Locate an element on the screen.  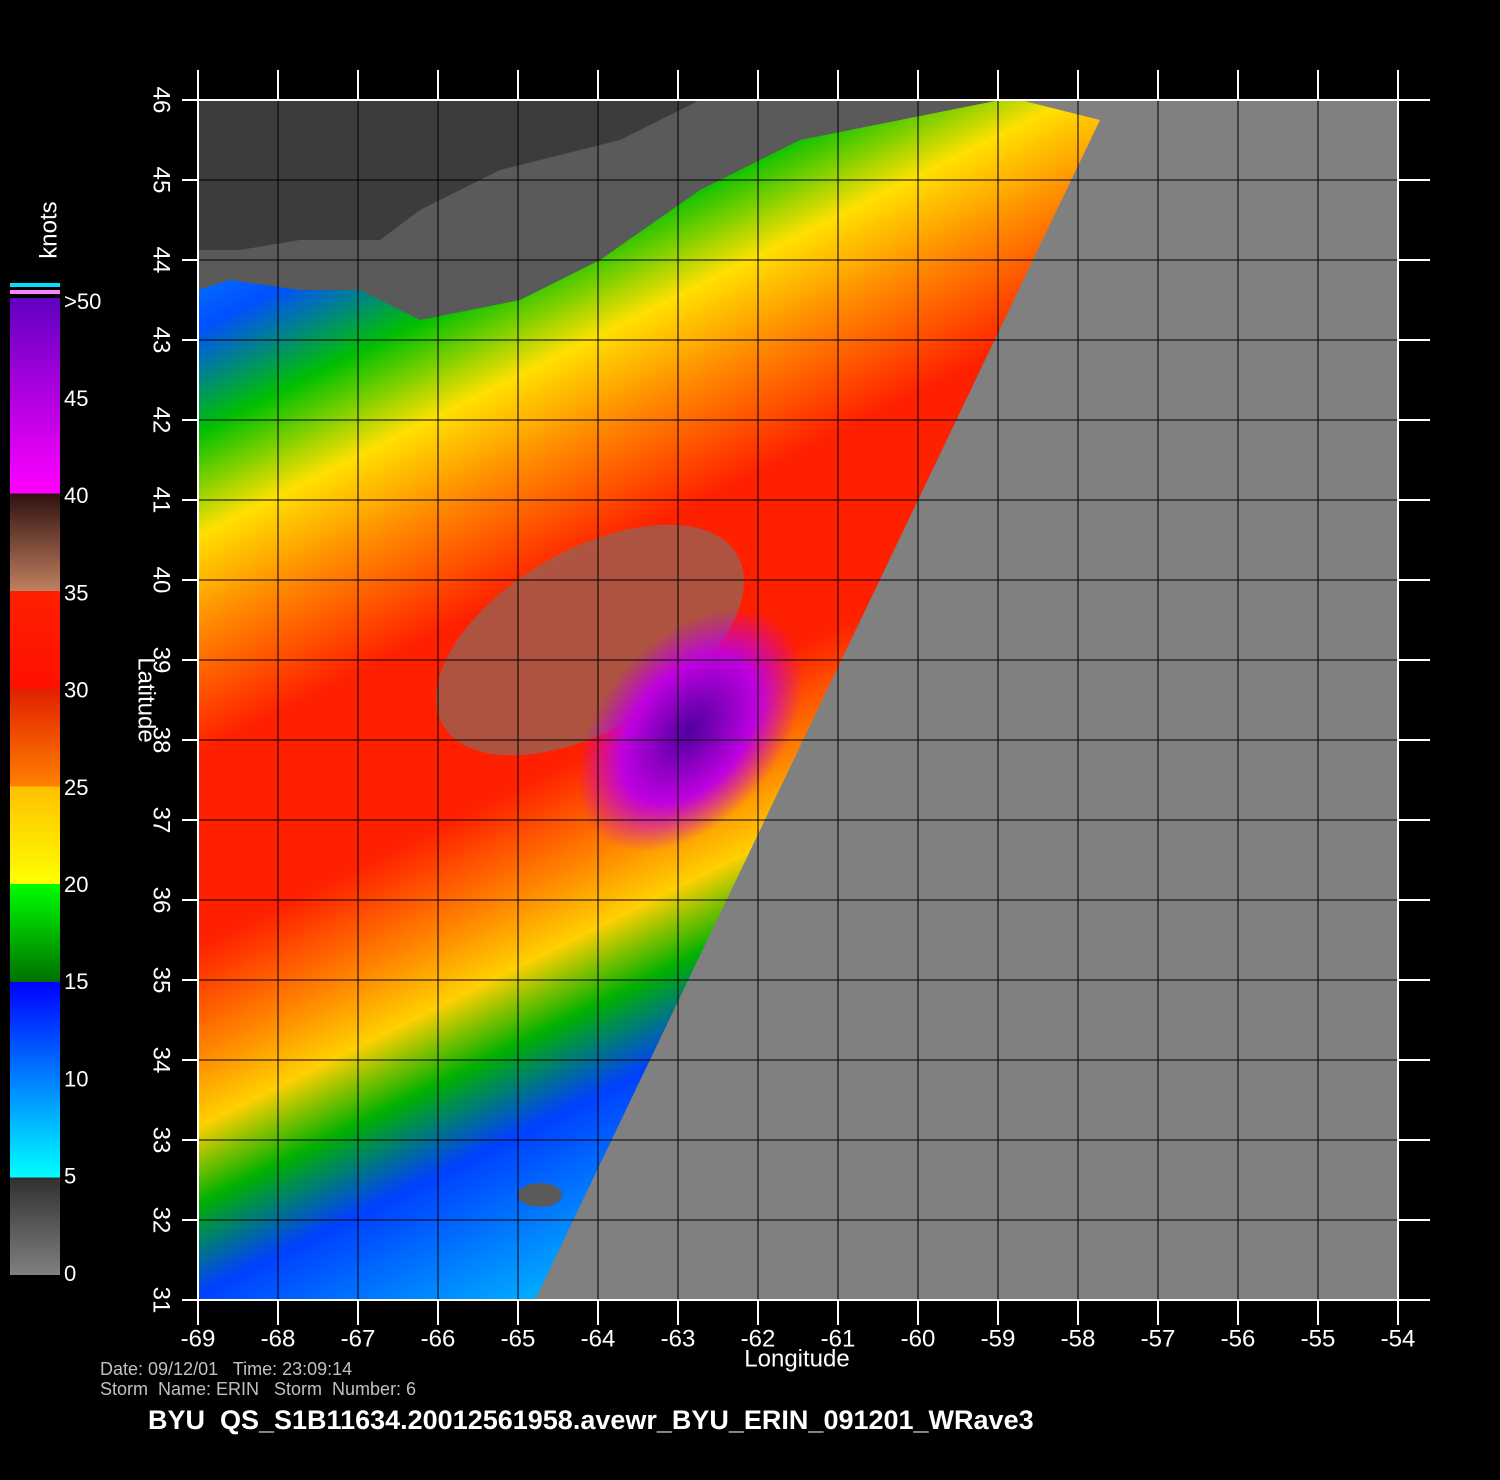
y-tick-label: 43 is located at coordinates (161, 340).